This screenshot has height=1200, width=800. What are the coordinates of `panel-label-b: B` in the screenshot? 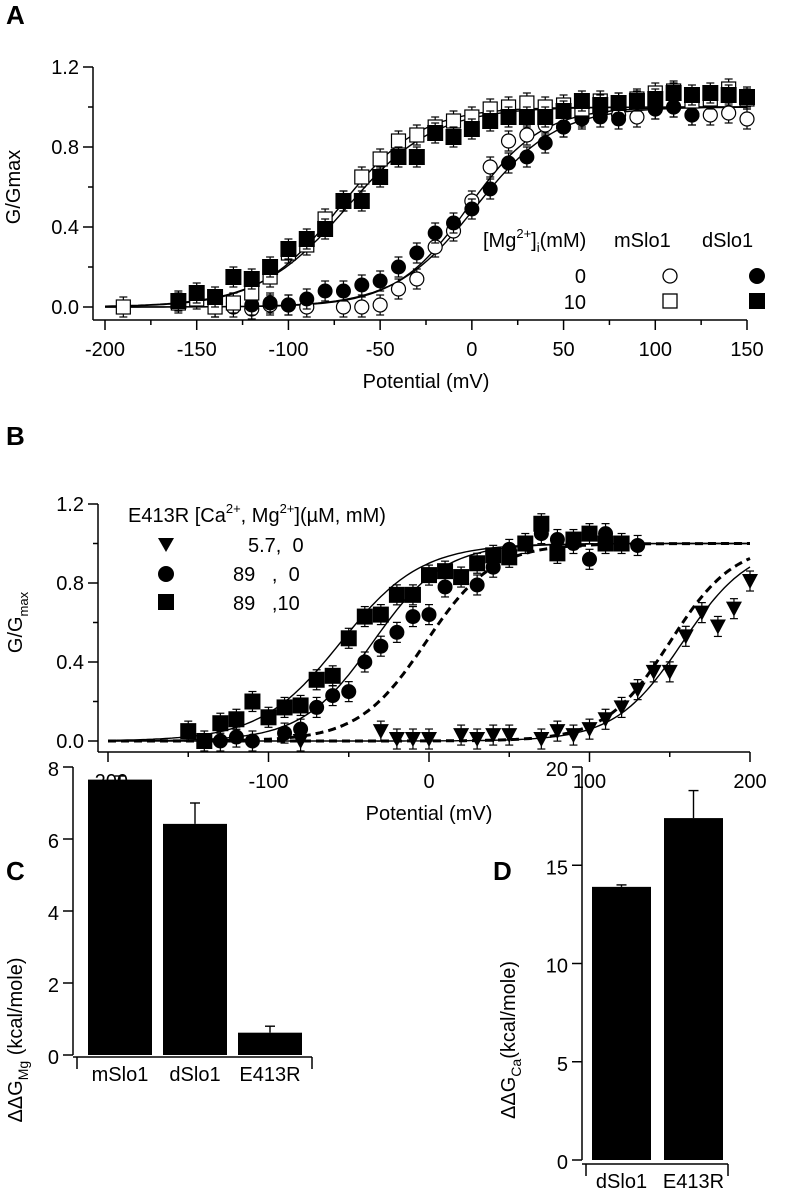 It's located at (15, 436).